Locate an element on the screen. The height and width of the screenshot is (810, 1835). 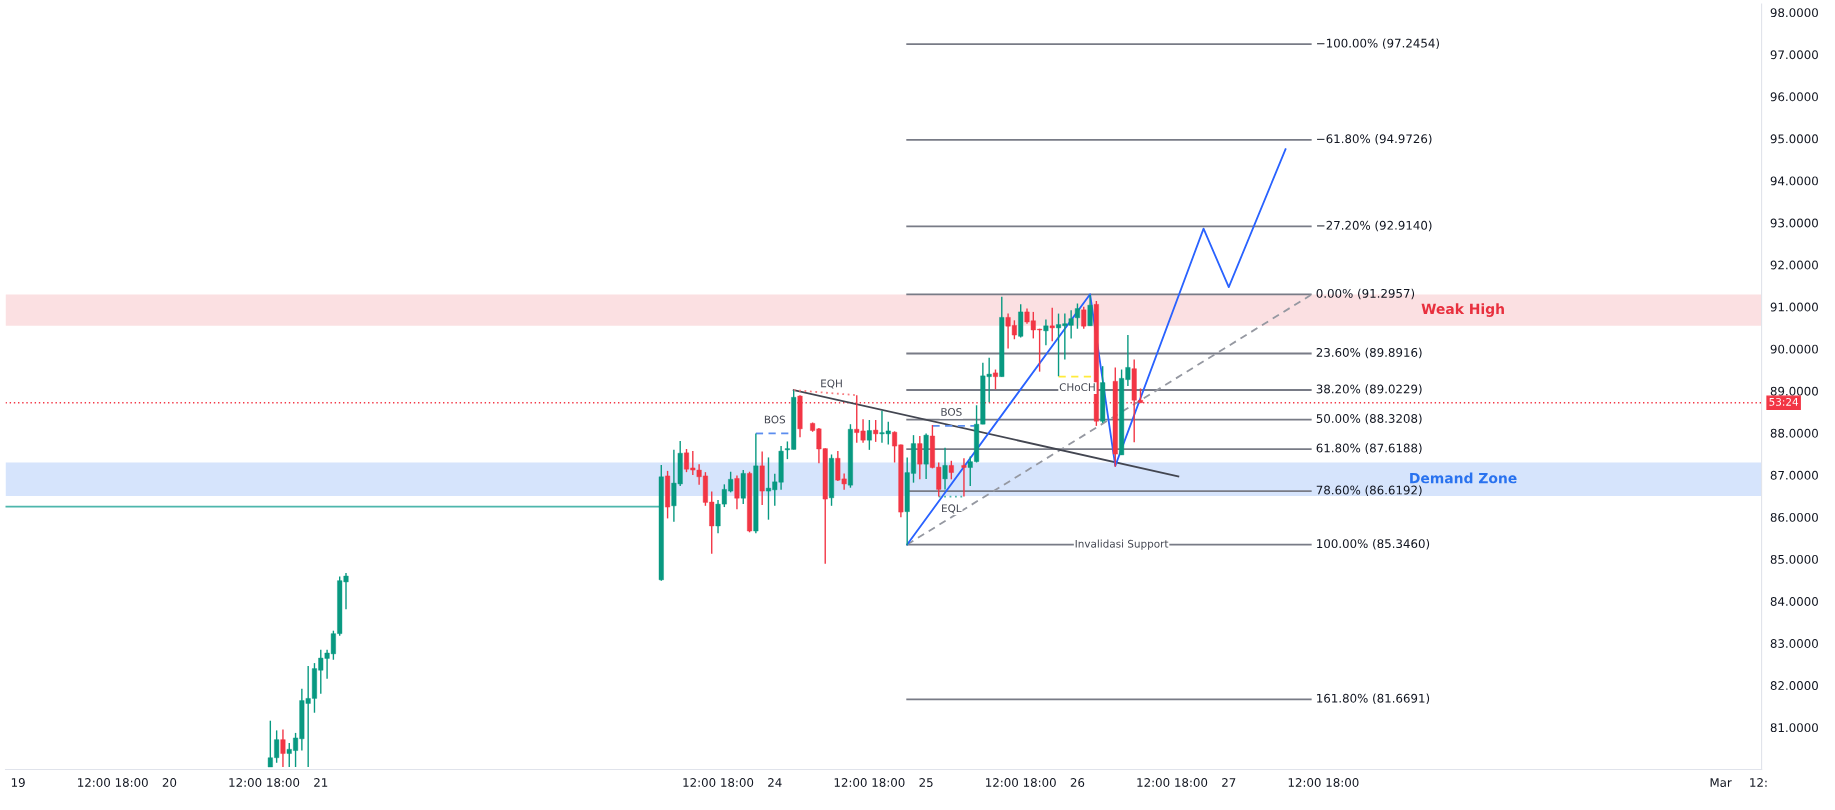
y-tick-label: 82.0000 is located at coordinates (1794, 686).